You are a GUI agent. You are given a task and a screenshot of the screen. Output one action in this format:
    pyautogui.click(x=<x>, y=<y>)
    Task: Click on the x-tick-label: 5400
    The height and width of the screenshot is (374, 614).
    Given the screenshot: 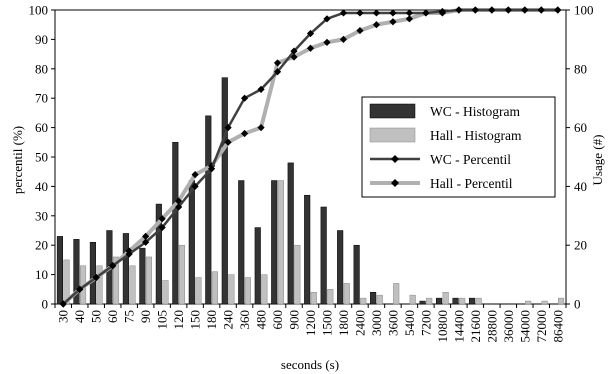 What is the action you would take?
    pyautogui.click(x=409, y=323)
    